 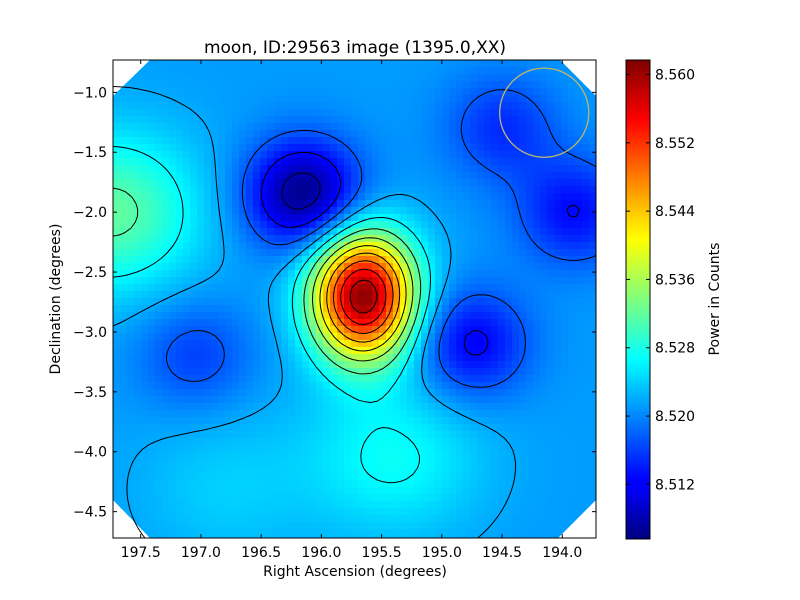 I want to click on colorbar-gradient, so click(x=638, y=299).